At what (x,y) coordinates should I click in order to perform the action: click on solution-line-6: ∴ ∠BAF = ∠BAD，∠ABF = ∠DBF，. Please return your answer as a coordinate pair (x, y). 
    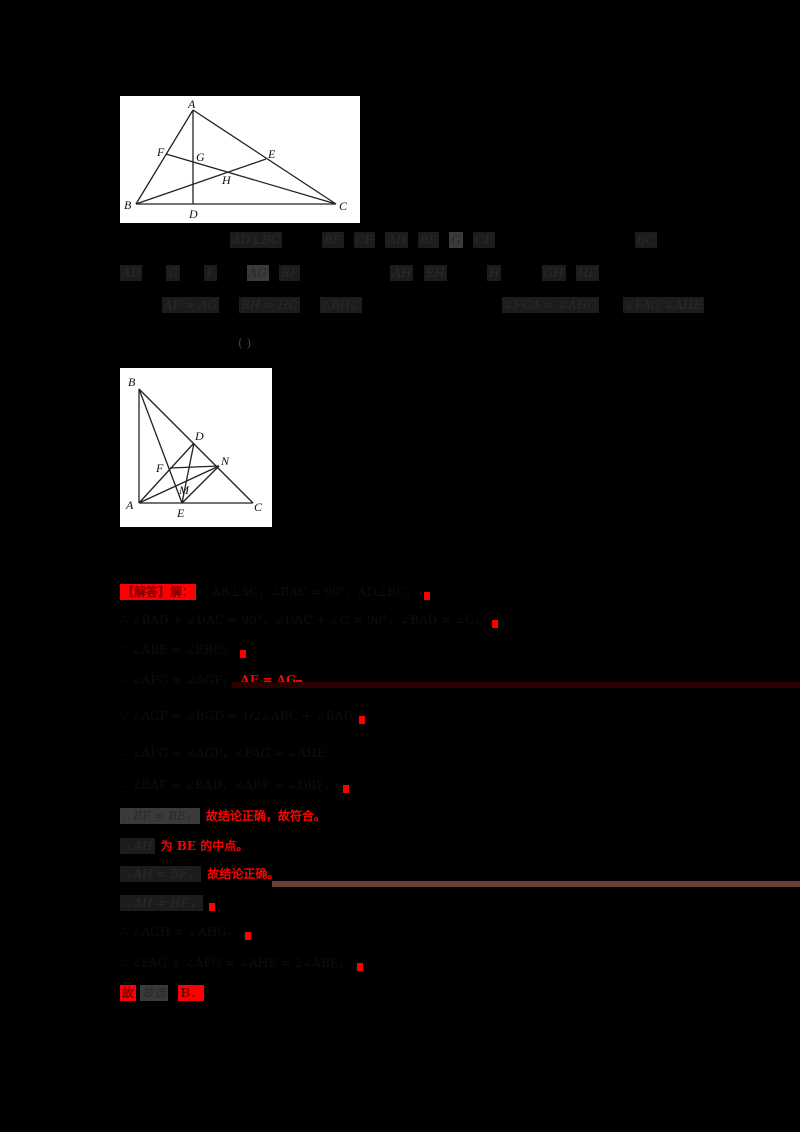
    Looking at the image, I should click on (234, 786).